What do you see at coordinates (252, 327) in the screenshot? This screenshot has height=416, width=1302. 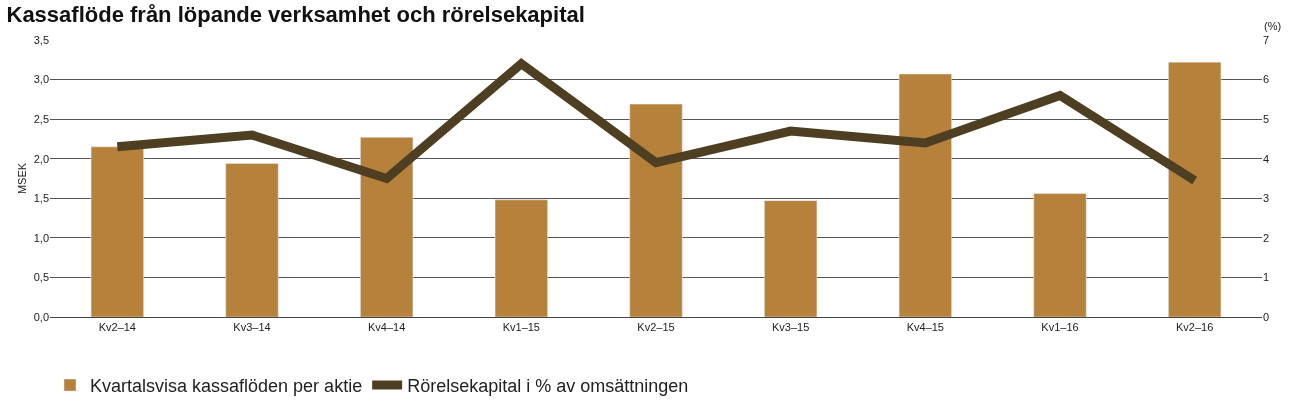 I see `x-tick-label: Kv3–14` at bounding box center [252, 327].